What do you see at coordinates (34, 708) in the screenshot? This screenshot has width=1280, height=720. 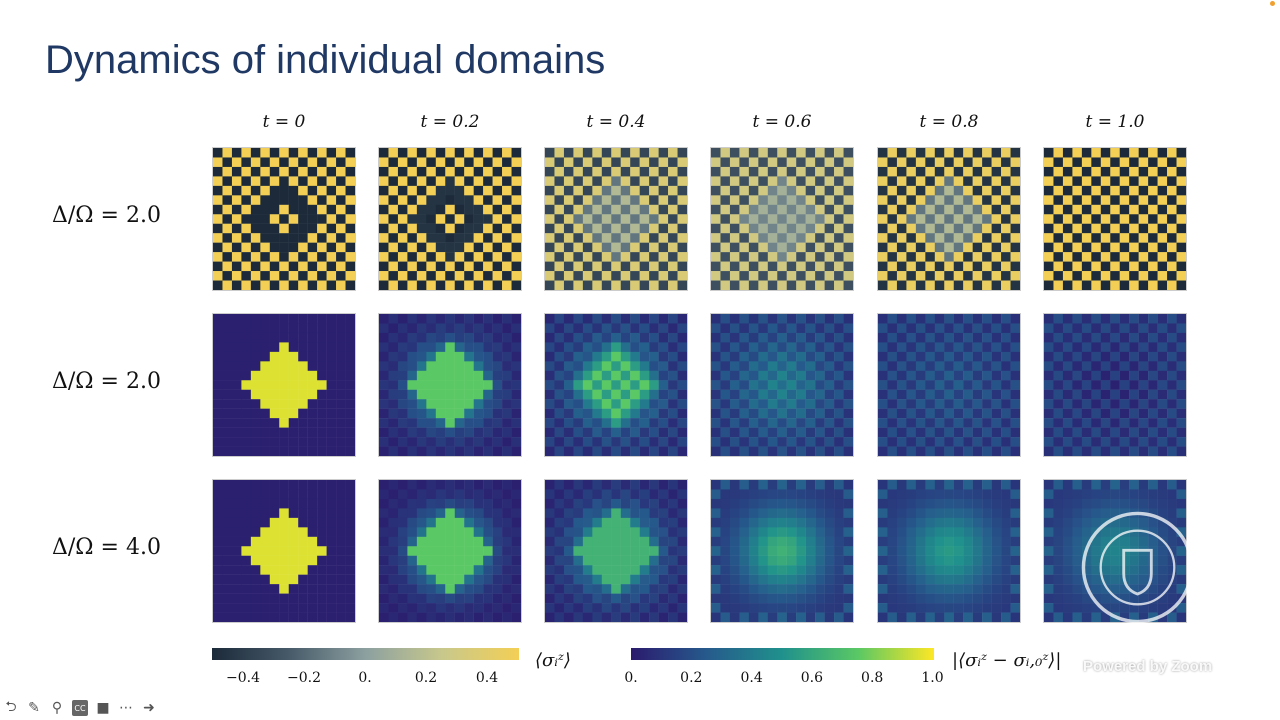 I see `pen-icon: ✎` at bounding box center [34, 708].